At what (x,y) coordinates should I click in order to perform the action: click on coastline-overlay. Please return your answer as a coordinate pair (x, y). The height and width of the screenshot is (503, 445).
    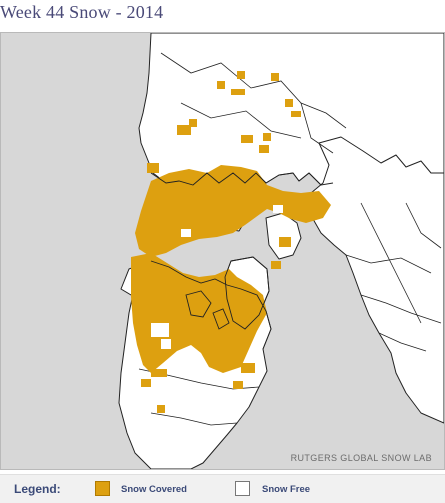
    Looking at the image, I should click on (242, 261).